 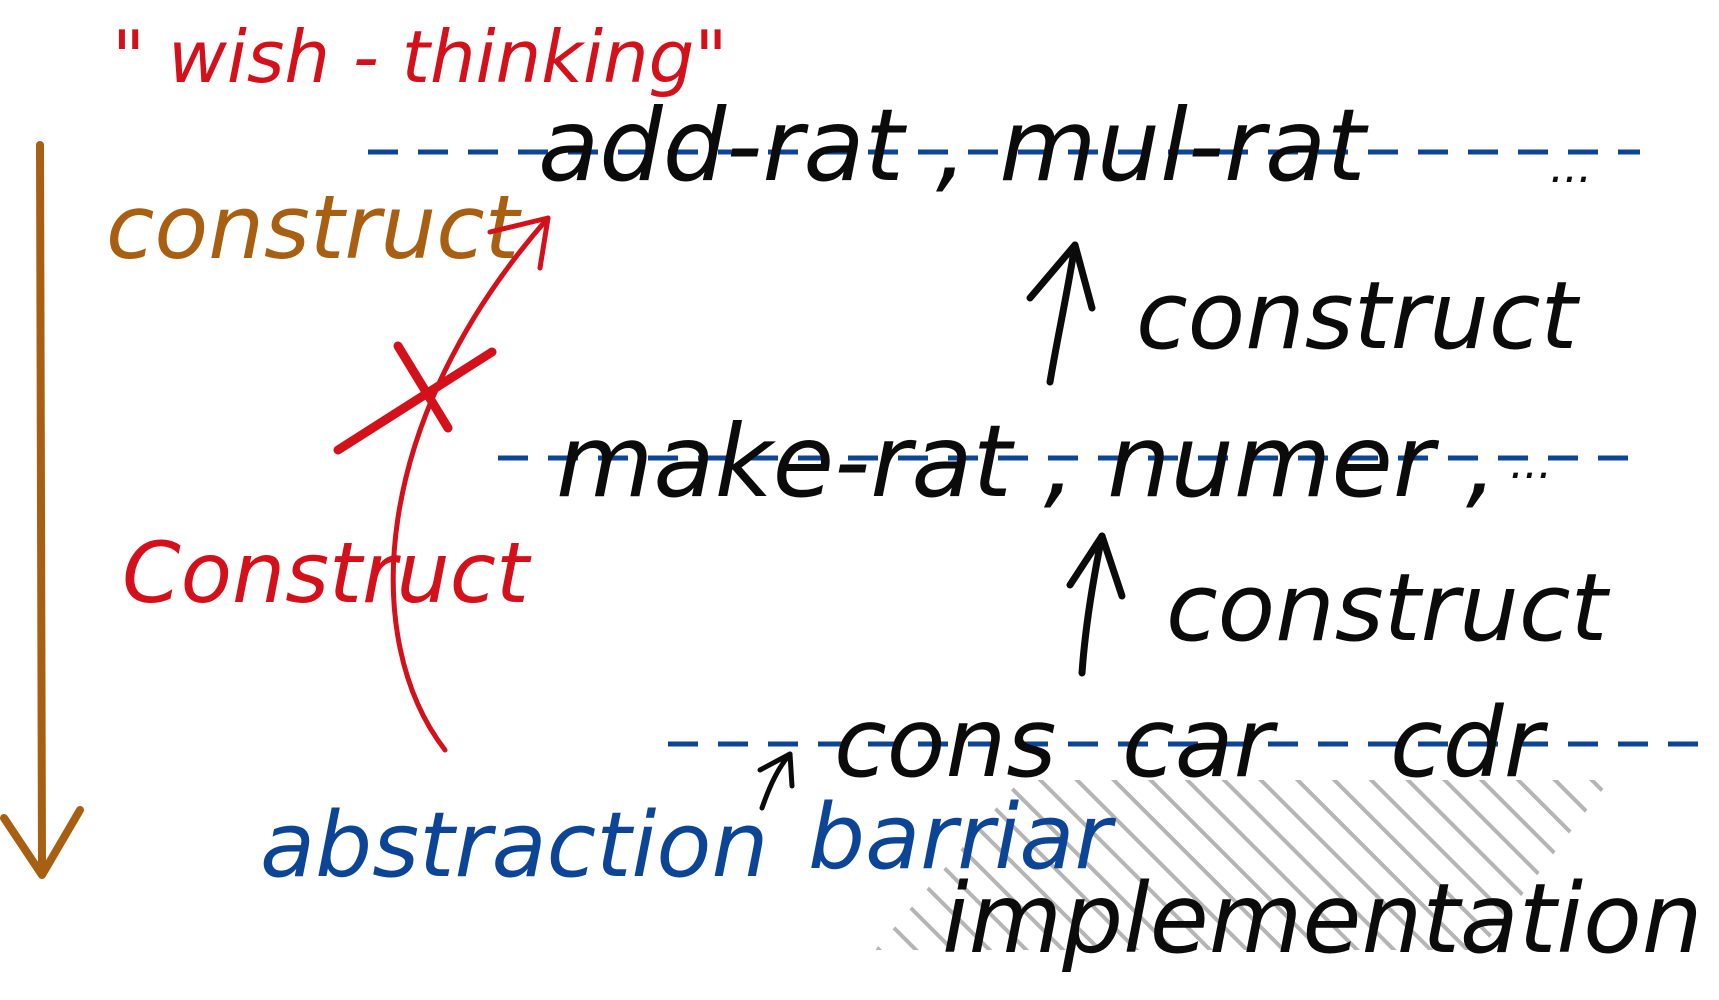 What do you see at coordinates (419, 57) in the screenshot?
I see `wish-thinking-label: " wish - thinking"` at bounding box center [419, 57].